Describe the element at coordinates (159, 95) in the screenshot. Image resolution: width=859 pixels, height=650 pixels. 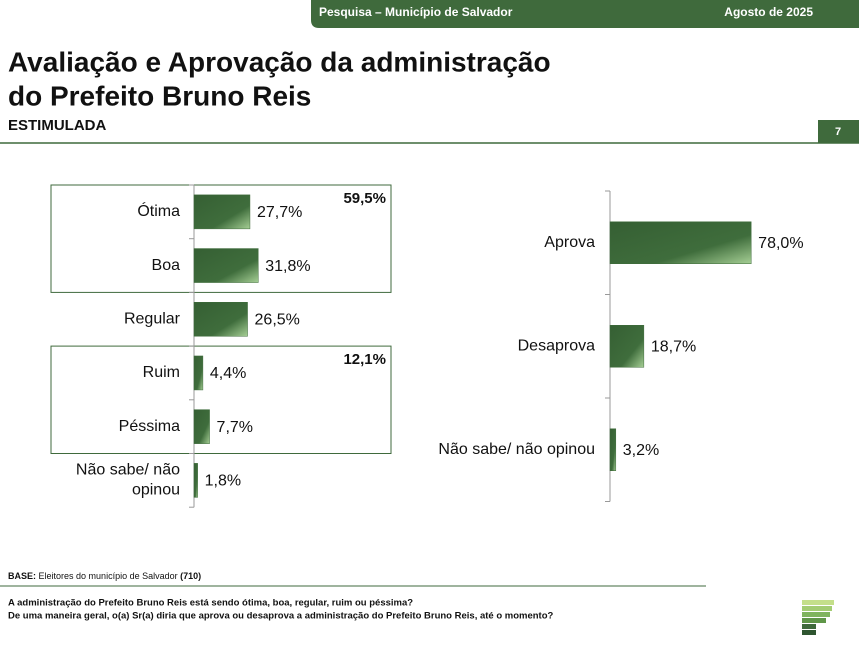
I see `title-line: do Prefeito Bruno Reis` at that location.